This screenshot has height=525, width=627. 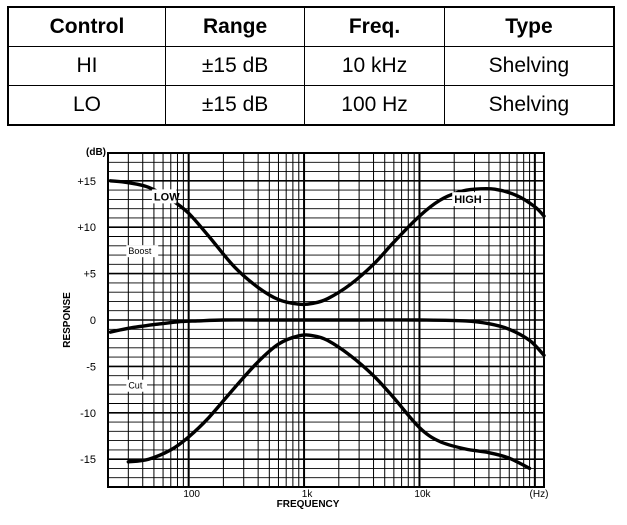 I want to click on x-tick-label: 100, so click(x=191, y=494).